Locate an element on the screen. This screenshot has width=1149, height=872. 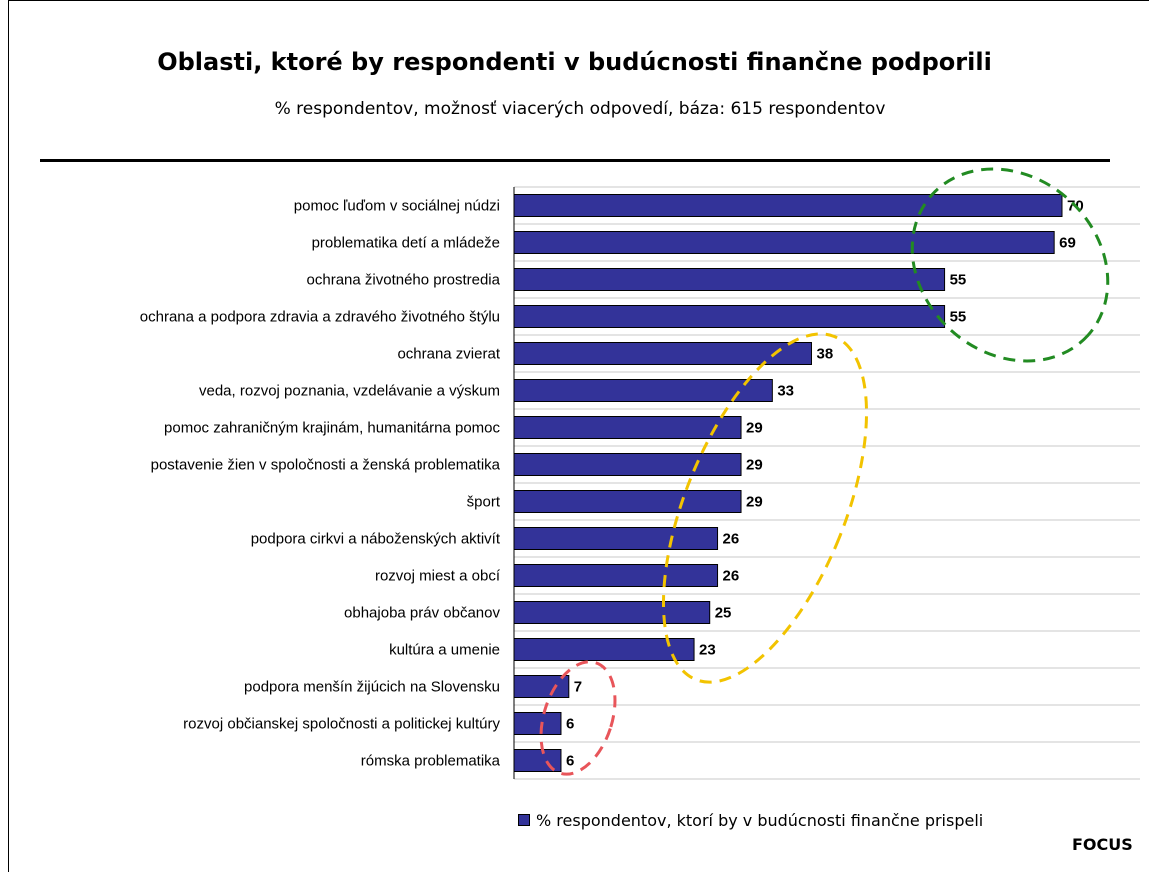
category-label: podpora menšín žijúcich na Slovensku is located at coordinates (372, 687).